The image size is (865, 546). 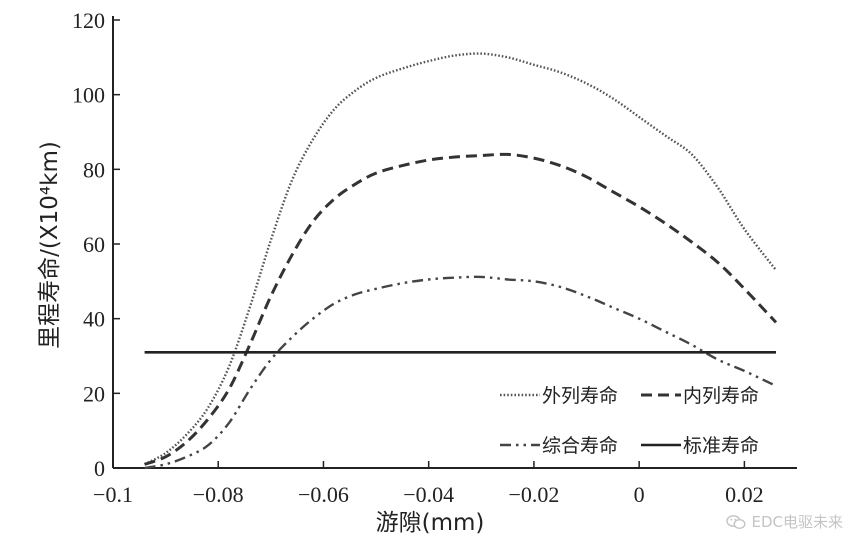 What do you see at coordinates (580, 396) in the screenshot?
I see `legend-label: 外列寿命` at bounding box center [580, 396].